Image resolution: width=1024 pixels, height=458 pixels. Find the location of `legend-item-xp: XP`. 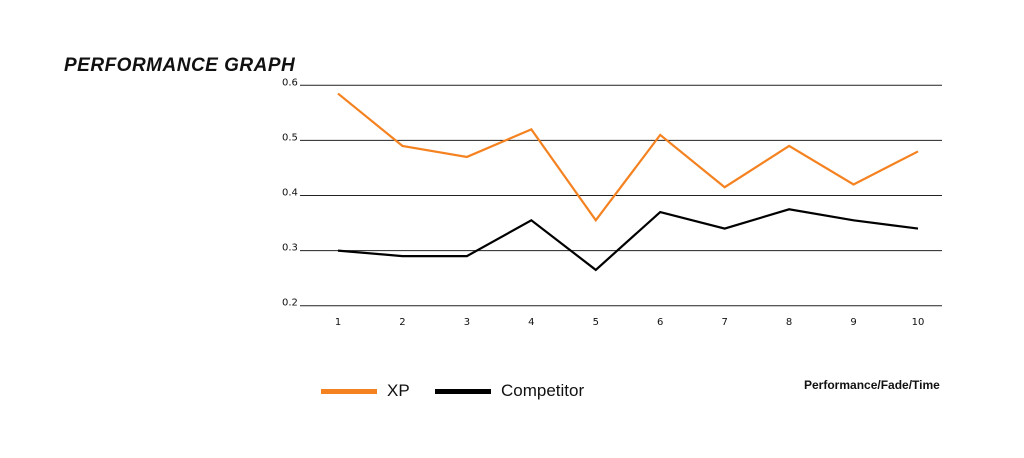

legend-item-xp: XP is located at coordinates (365, 391).